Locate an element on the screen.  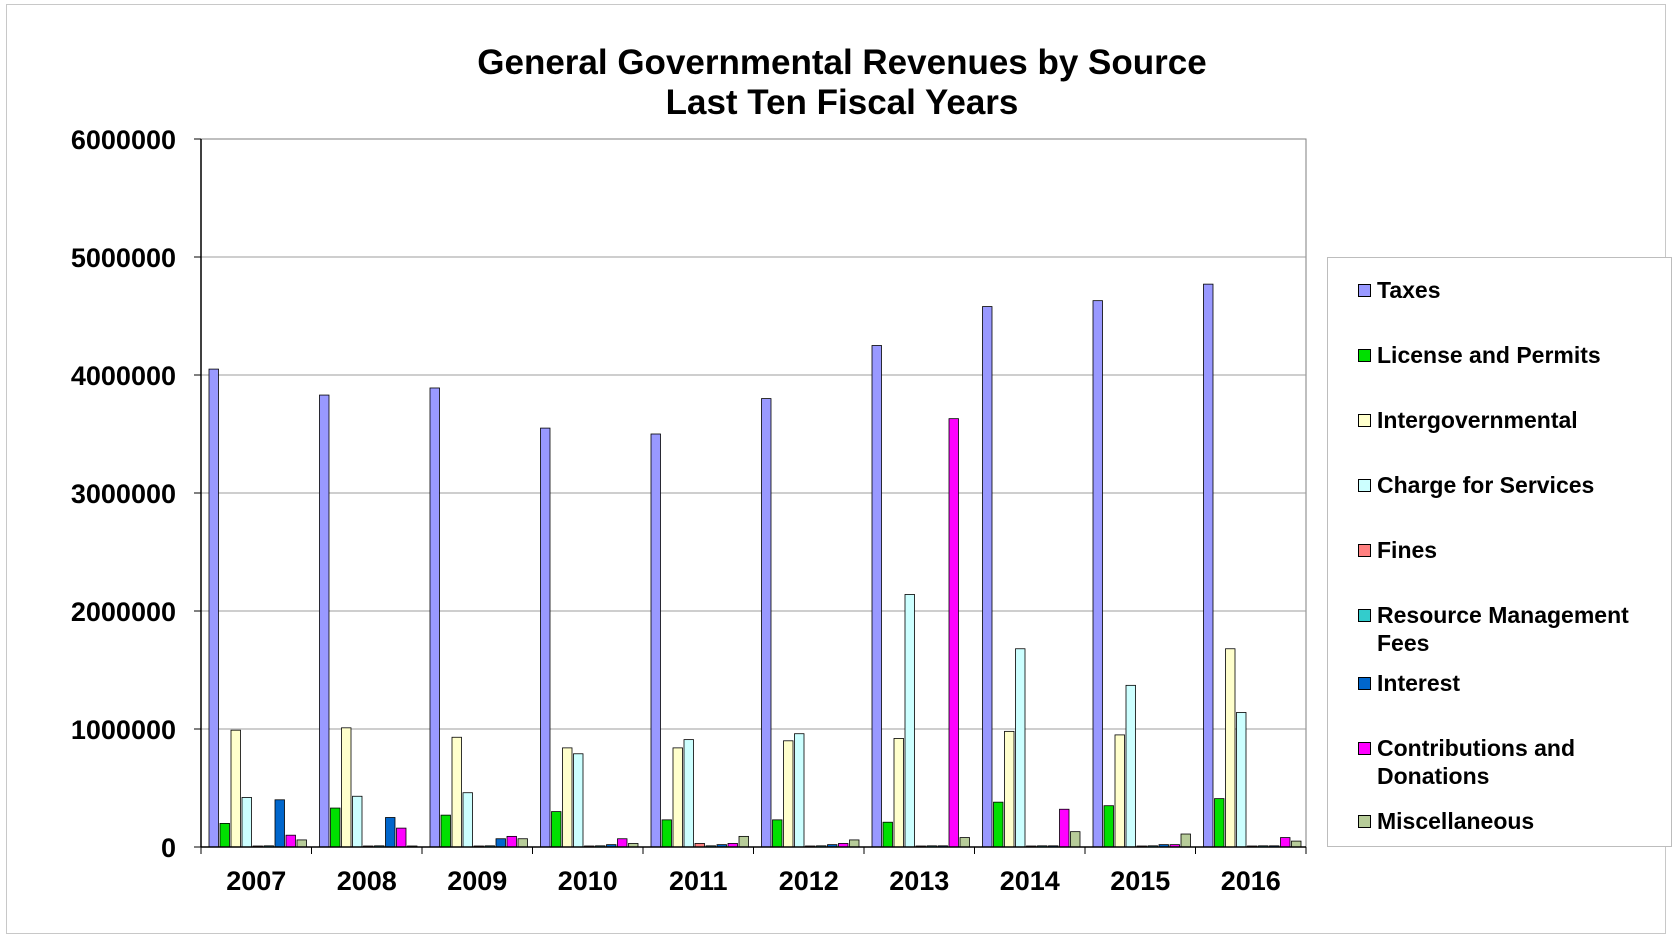
x-tick-label: 2008 is located at coordinates (367, 881).